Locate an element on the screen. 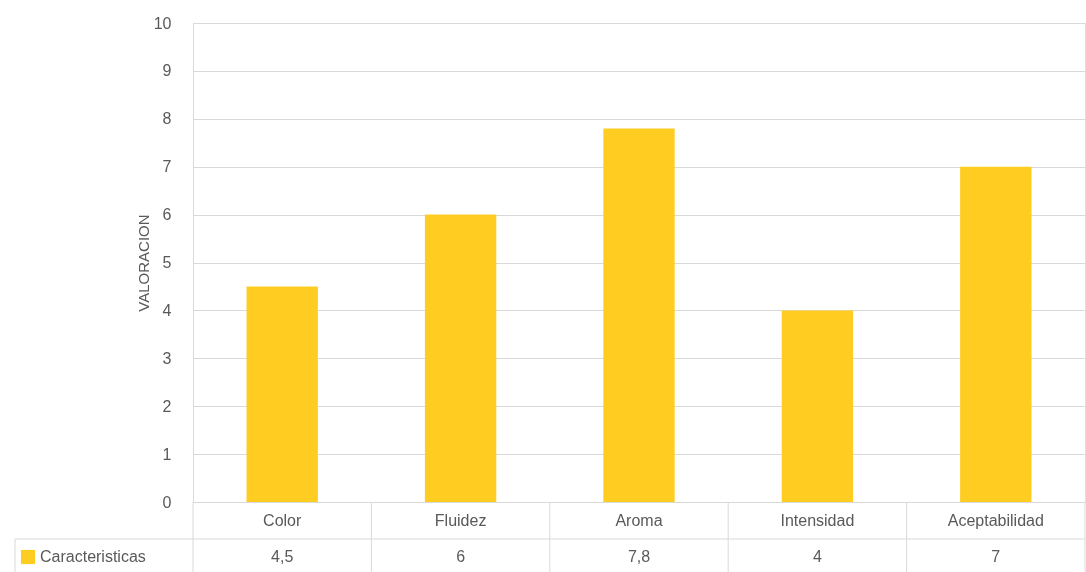 This screenshot has width=1086, height=572. y-tick-label: 5 is located at coordinates (167, 262).